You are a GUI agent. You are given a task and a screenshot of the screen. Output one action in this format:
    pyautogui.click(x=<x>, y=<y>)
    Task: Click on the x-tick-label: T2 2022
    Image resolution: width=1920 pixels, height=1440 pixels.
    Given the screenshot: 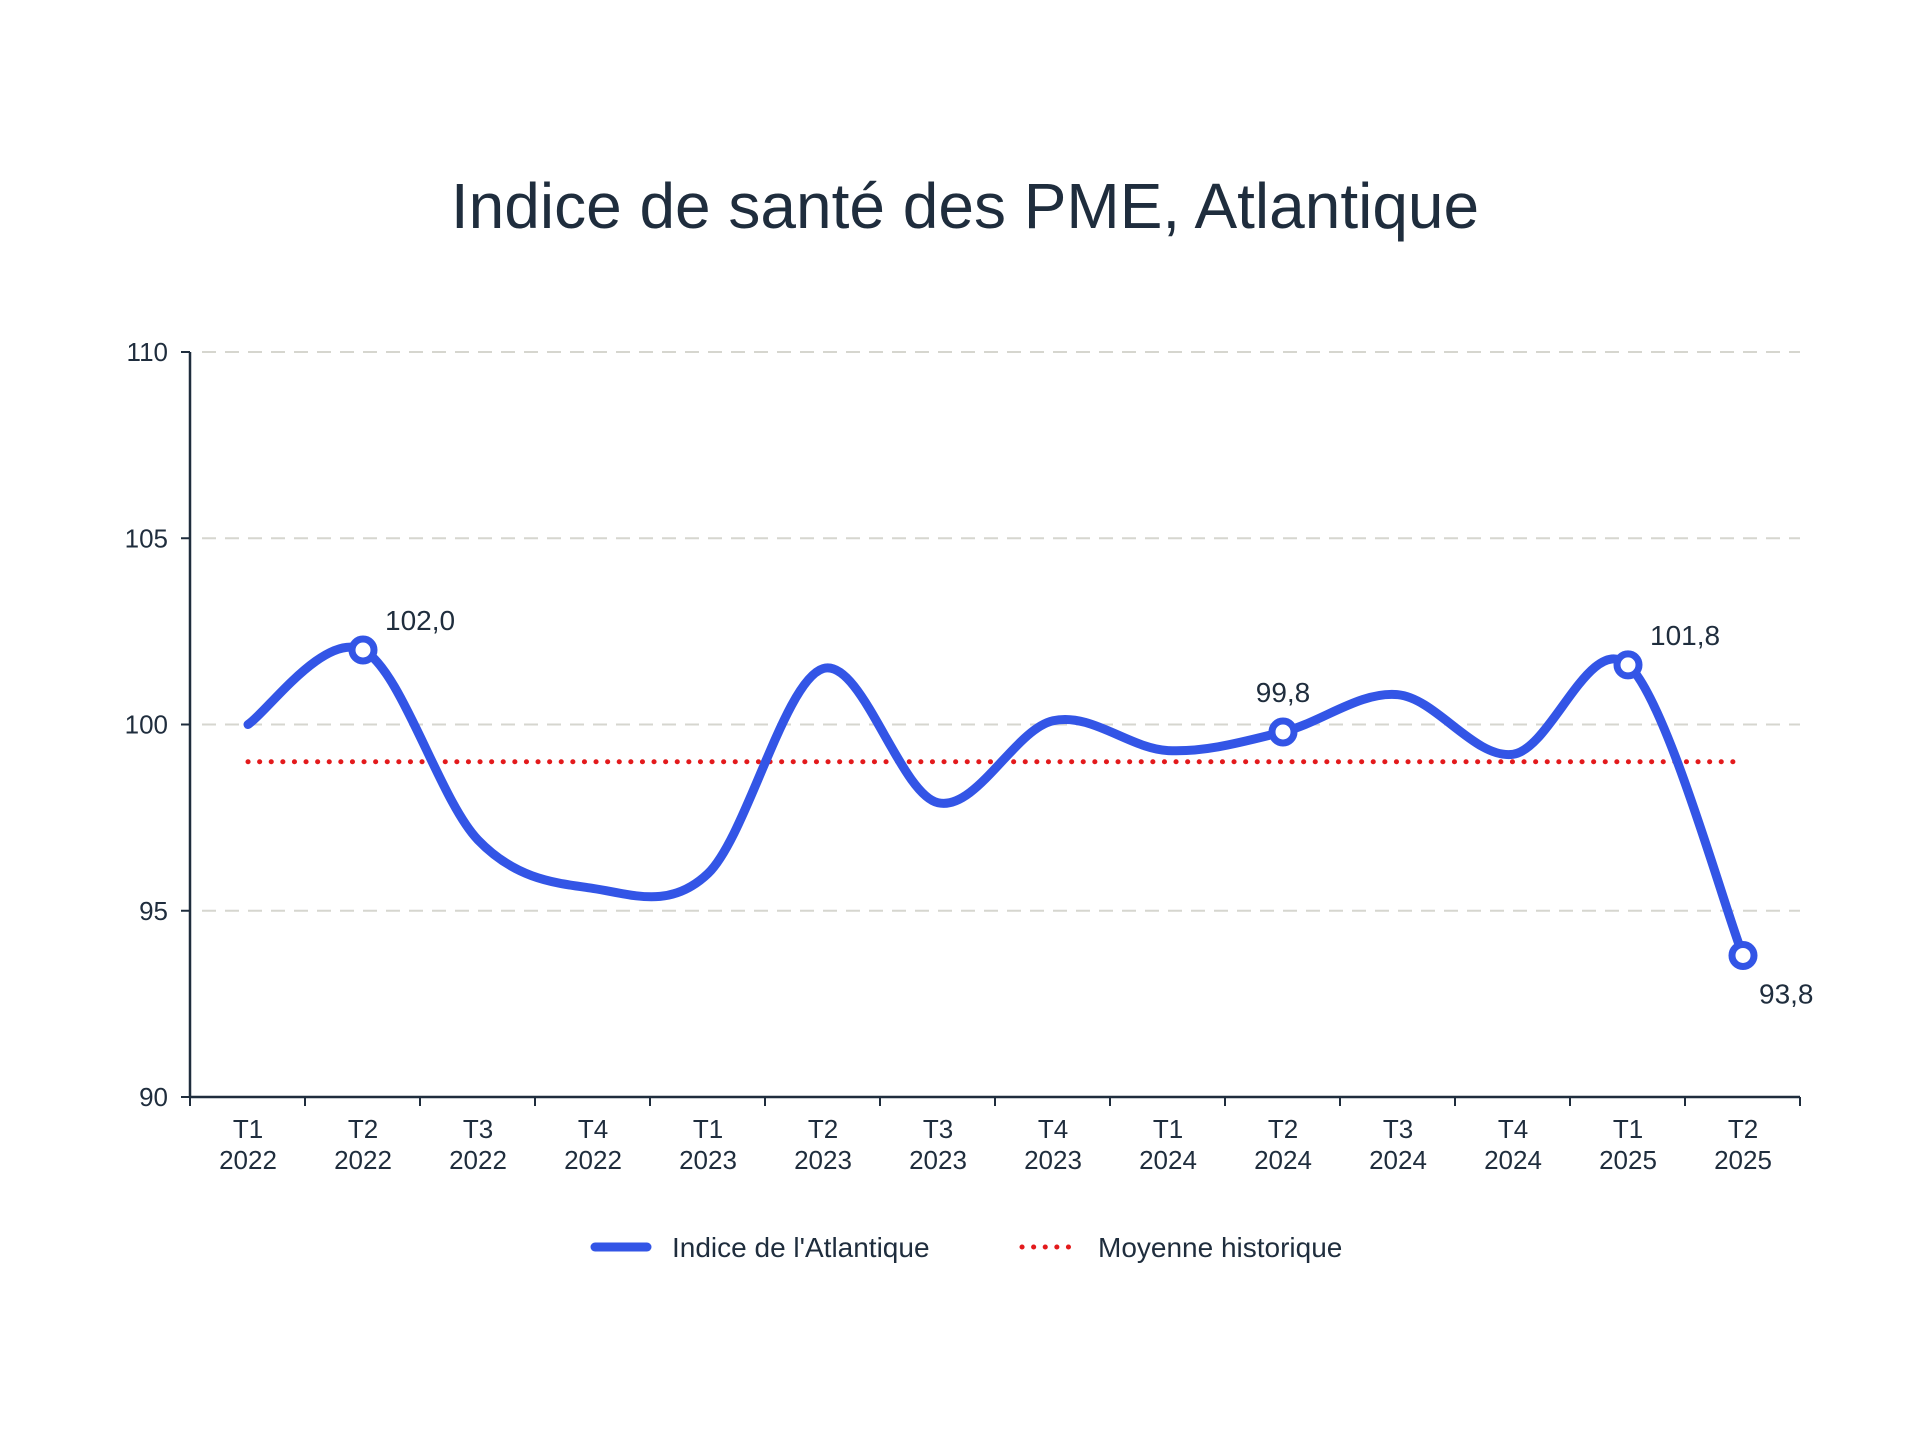 What is the action you would take?
    pyautogui.click(x=363, y=1144)
    